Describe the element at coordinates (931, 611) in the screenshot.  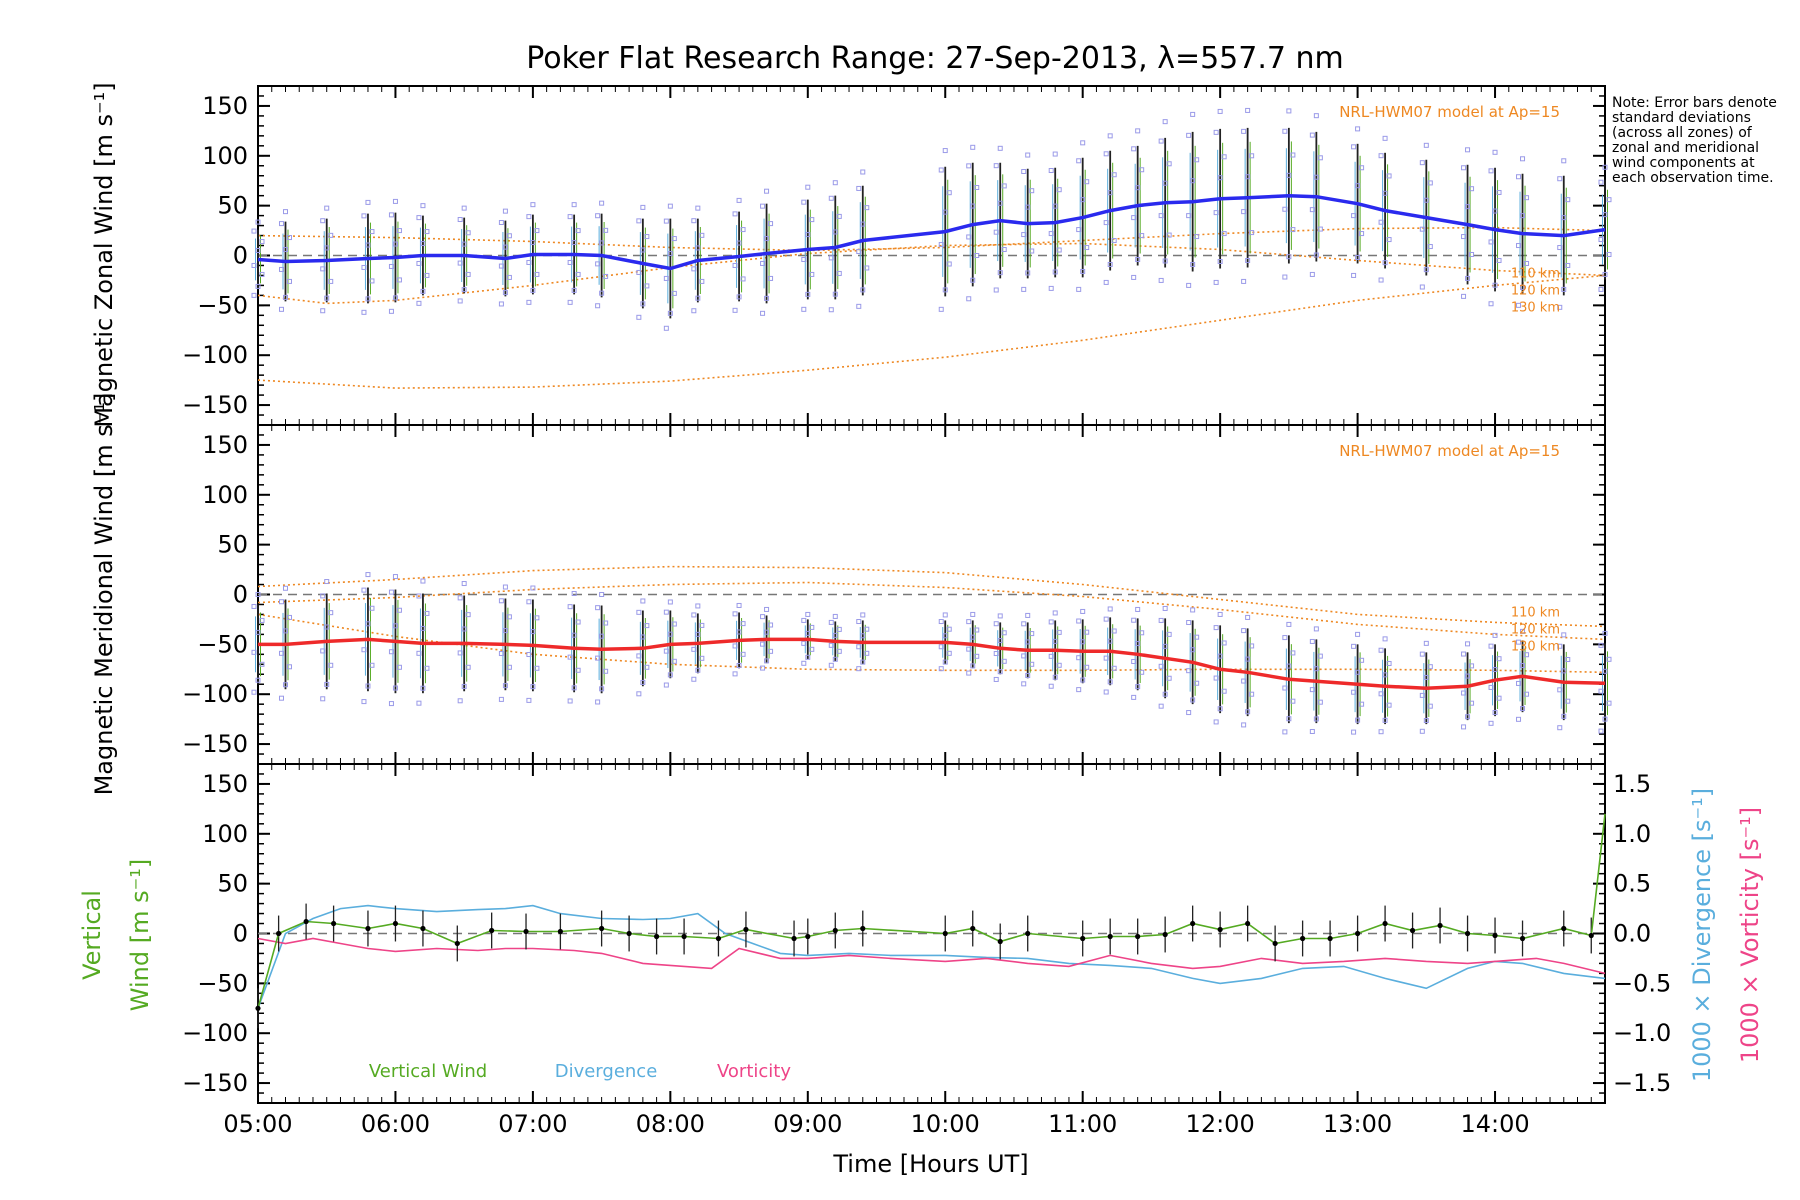
I see `meridional-model-120-km` at that location.